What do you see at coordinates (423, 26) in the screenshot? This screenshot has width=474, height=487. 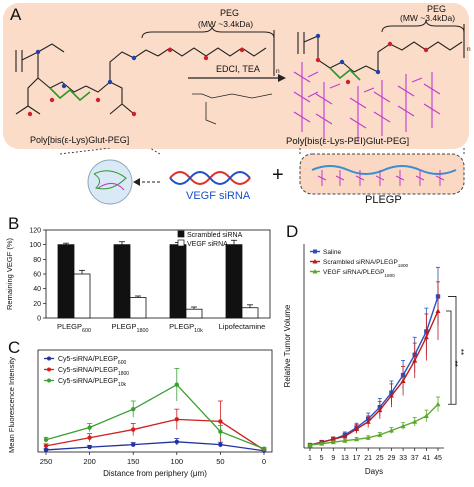 I see `right-peg-brace` at bounding box center [423, 26].